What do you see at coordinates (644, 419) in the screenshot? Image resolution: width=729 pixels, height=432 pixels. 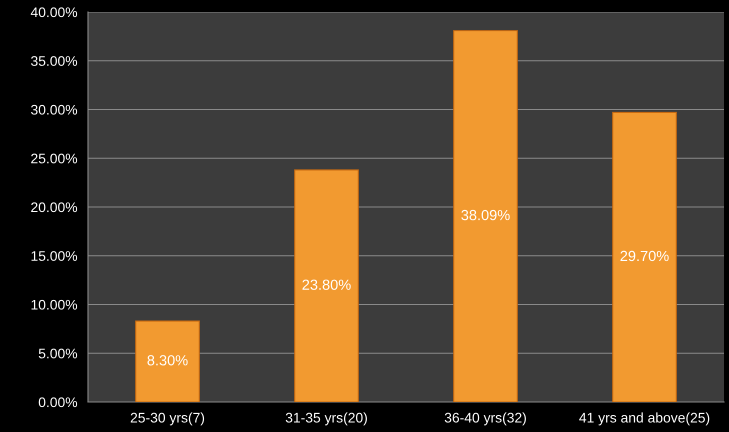 I see `x-tick-label: 41 yrs and above(25)` at bounding box center [644, 419].